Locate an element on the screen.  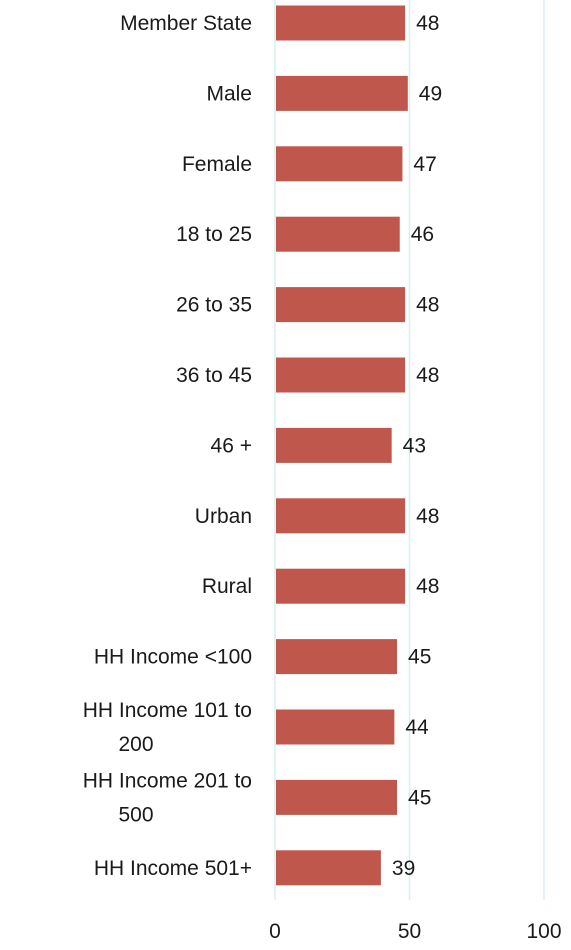
category-label-4: 26 to 35 is located at coordinates (214, 305).